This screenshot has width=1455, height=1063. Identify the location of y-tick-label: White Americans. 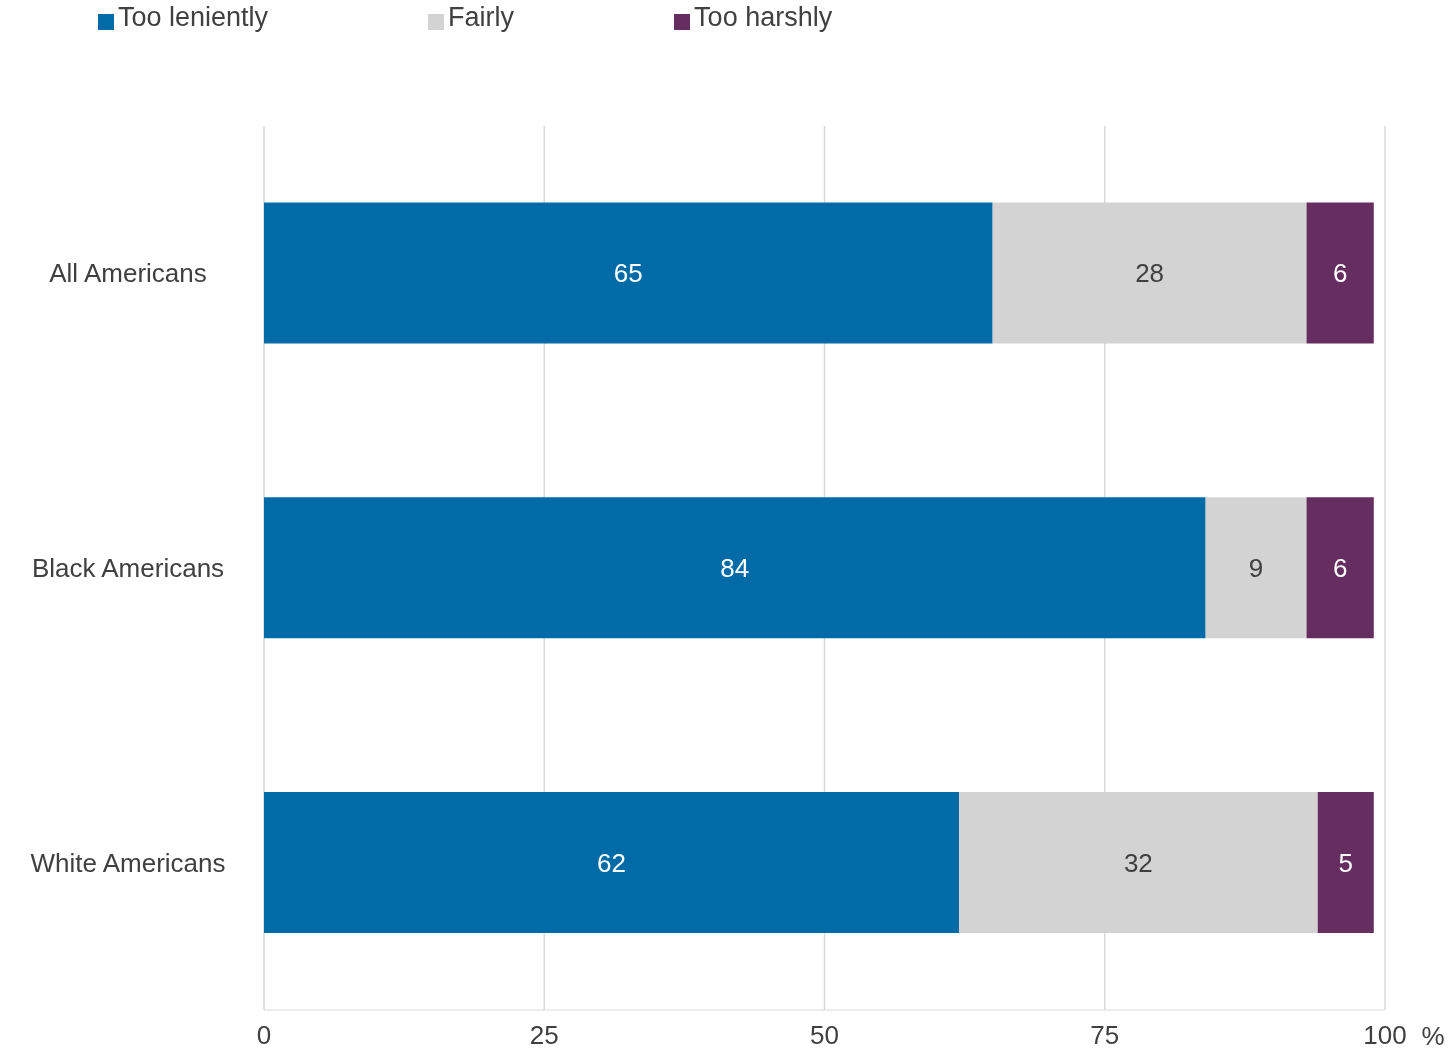
(128, 862).